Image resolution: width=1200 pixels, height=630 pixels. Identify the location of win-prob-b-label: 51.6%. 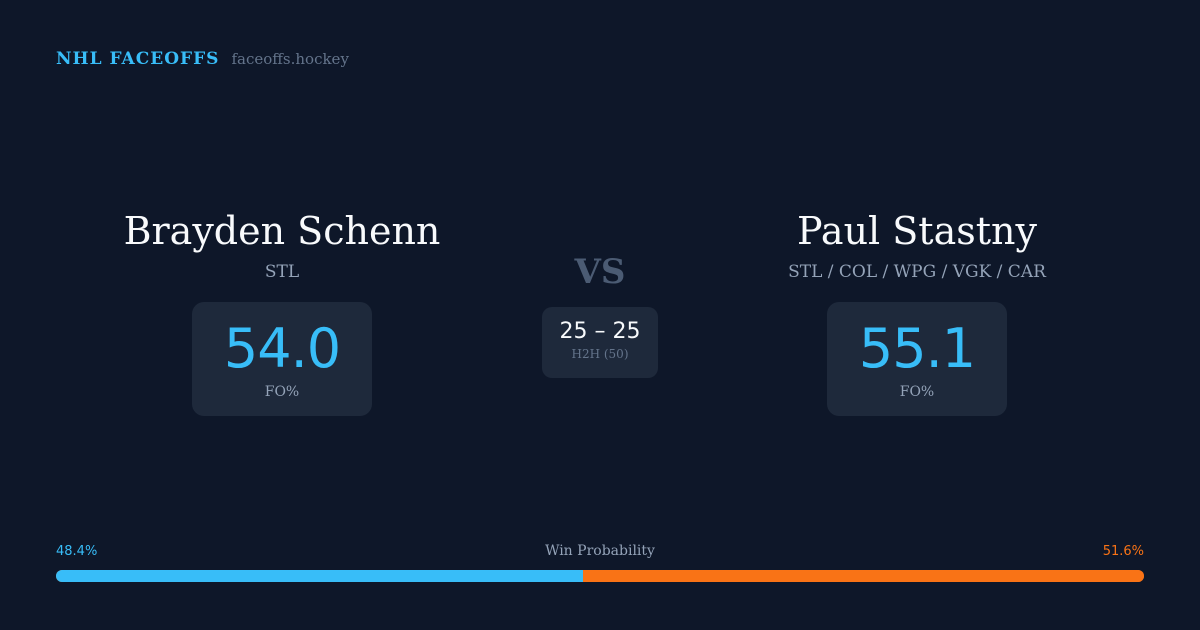
(1123, 551).